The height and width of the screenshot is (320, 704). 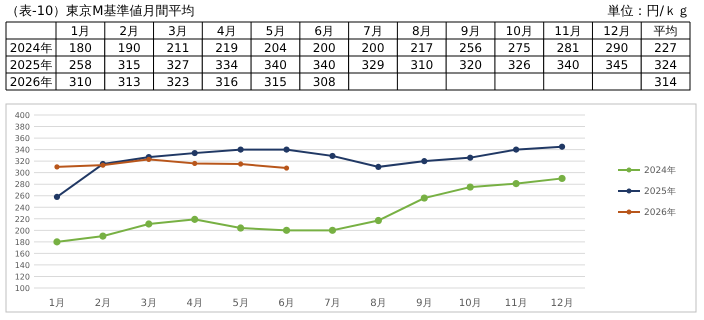 I want to click on y-tick-label: 400, so click(x=22, y=115).